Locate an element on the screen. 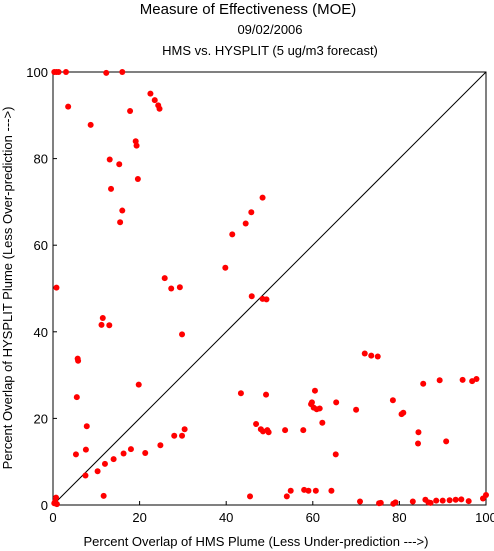 This screenshot has height=551, width=494. y-tick-label: 60 is located at coordinates (41, 245).